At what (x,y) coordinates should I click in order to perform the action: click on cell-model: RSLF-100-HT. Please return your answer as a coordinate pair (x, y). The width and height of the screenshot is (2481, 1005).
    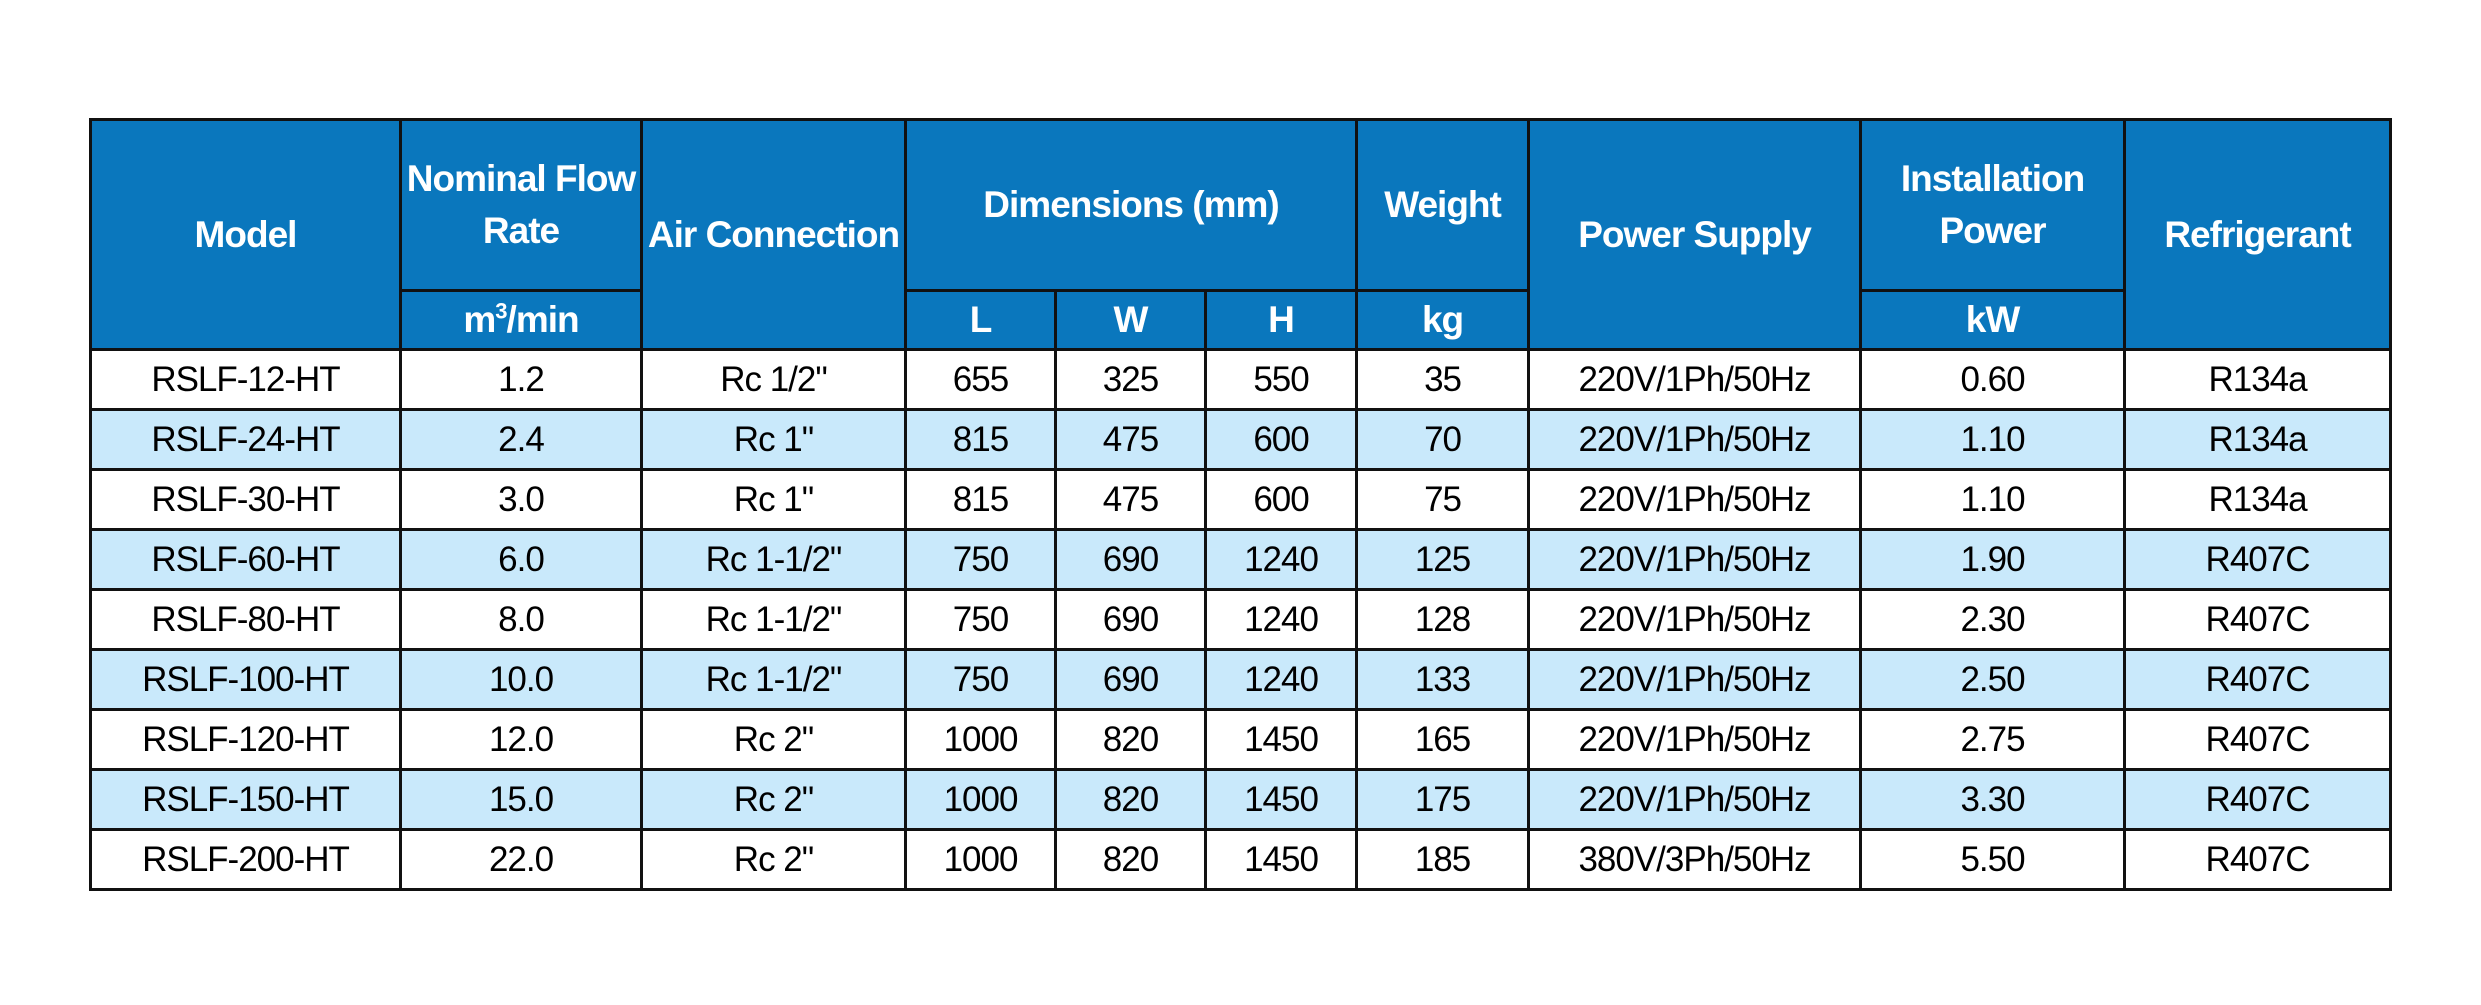
    Looking at the image, I should click on (245, 679).